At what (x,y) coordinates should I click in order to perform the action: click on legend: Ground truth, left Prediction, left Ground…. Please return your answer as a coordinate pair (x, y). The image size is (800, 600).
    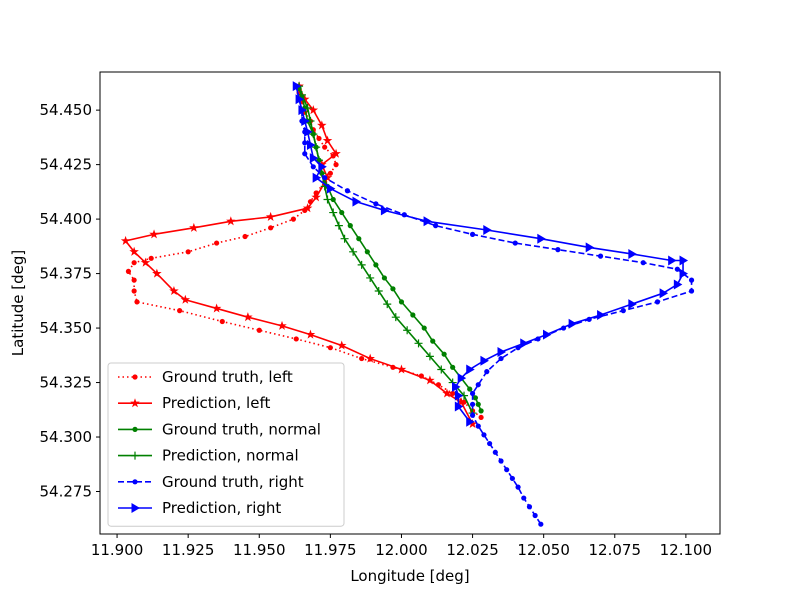
    Looking at the image, I should click on (226, 444).